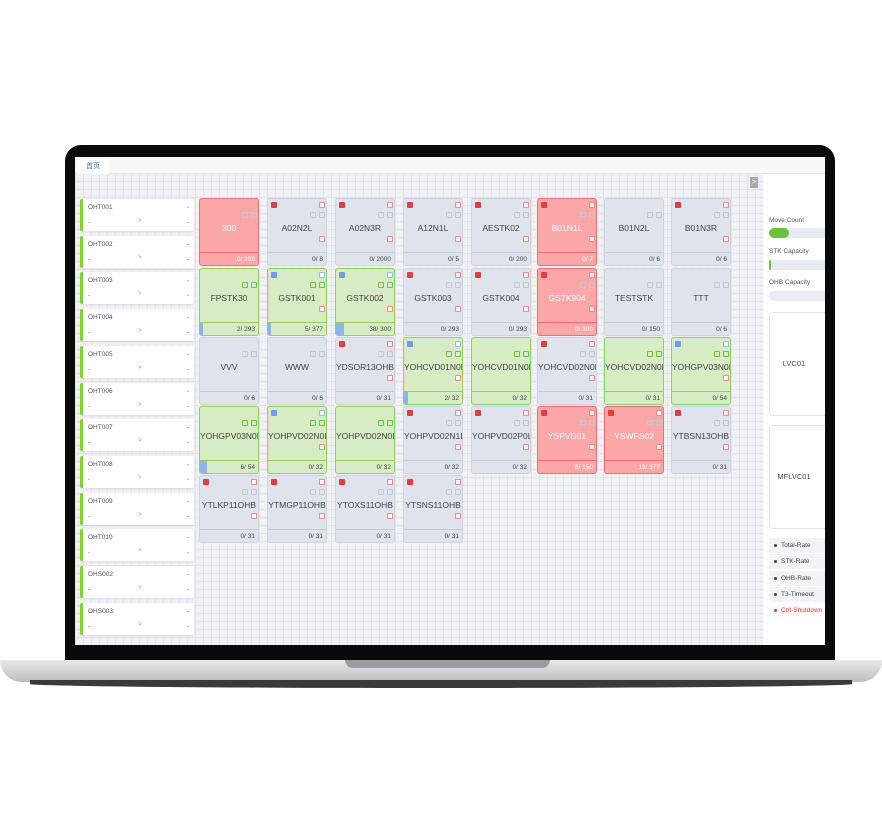 The image size is (882, 834). I want to click on stocker-tile: VVV 0/ 6, so click(229, 371).